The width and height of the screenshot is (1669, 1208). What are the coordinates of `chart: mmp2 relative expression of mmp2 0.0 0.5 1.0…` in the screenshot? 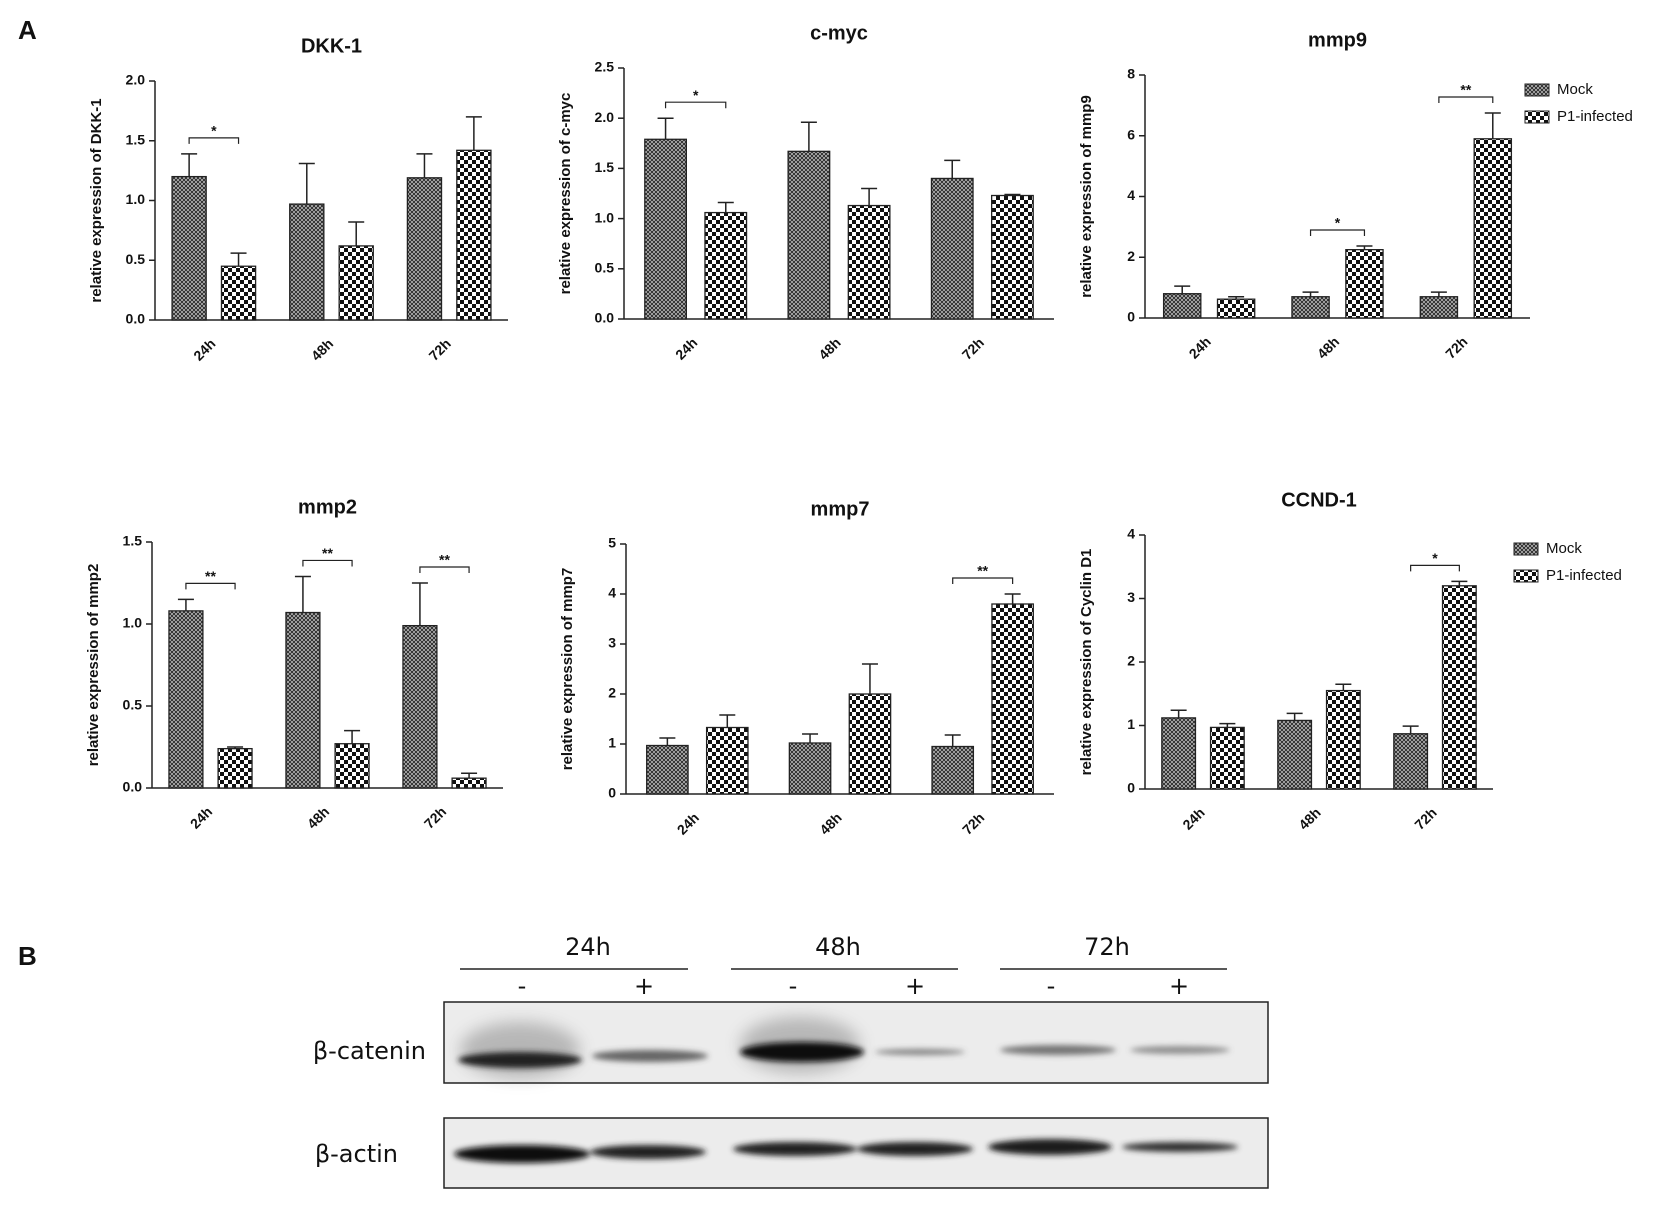 It's located at (294, 664).